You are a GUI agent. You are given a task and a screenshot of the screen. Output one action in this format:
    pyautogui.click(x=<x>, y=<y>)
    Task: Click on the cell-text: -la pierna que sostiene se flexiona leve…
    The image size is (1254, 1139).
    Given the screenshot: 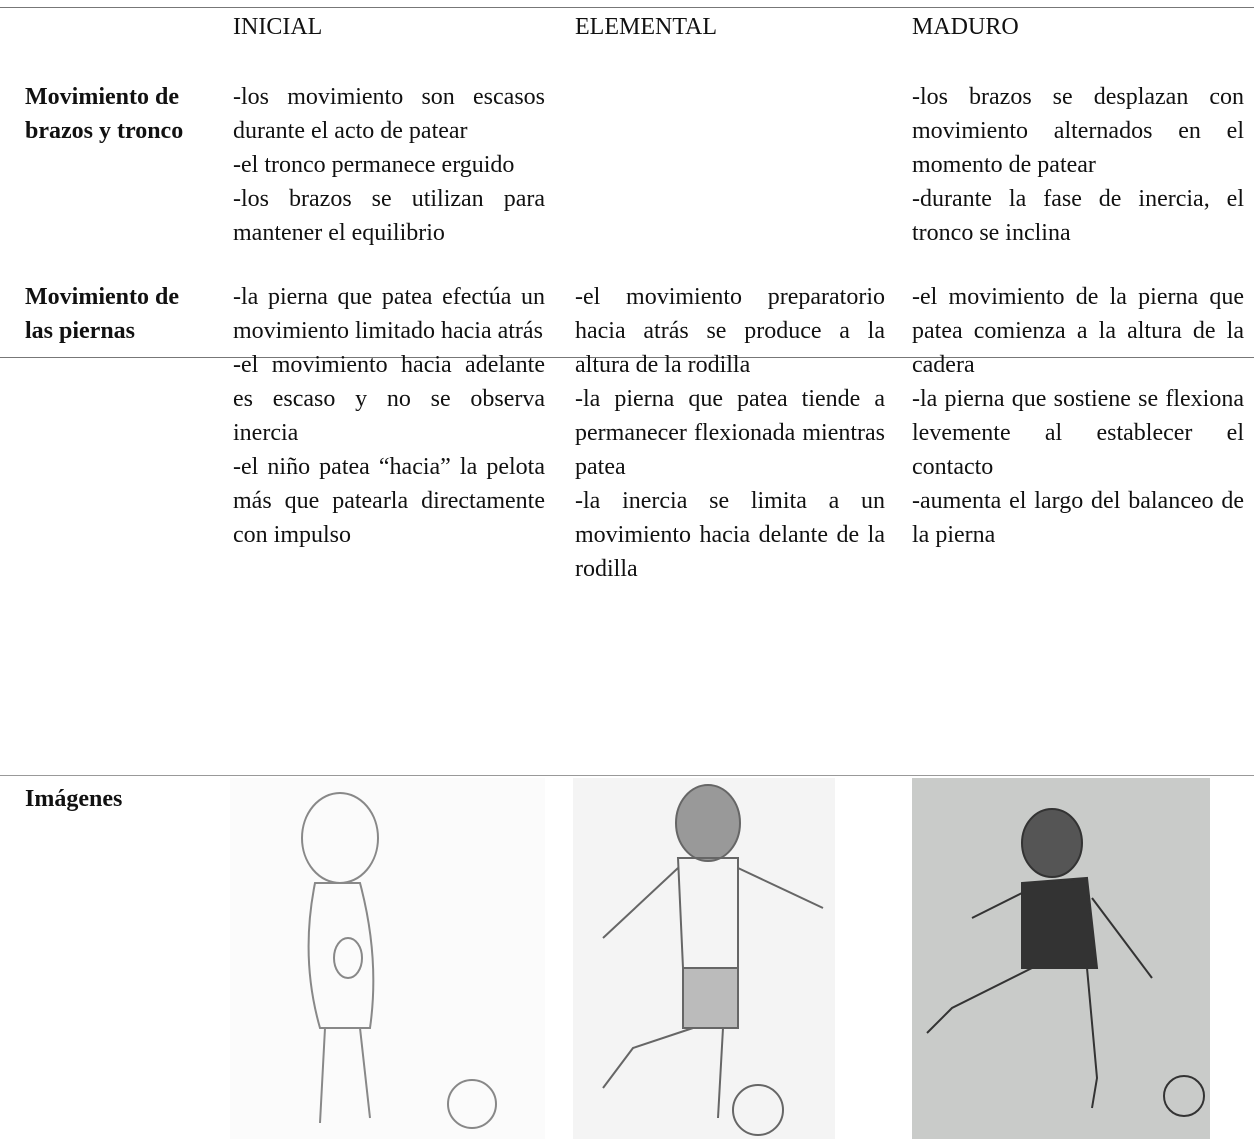 What is the action you would take?
    pyautogui.click(x=1078, y=433)
    